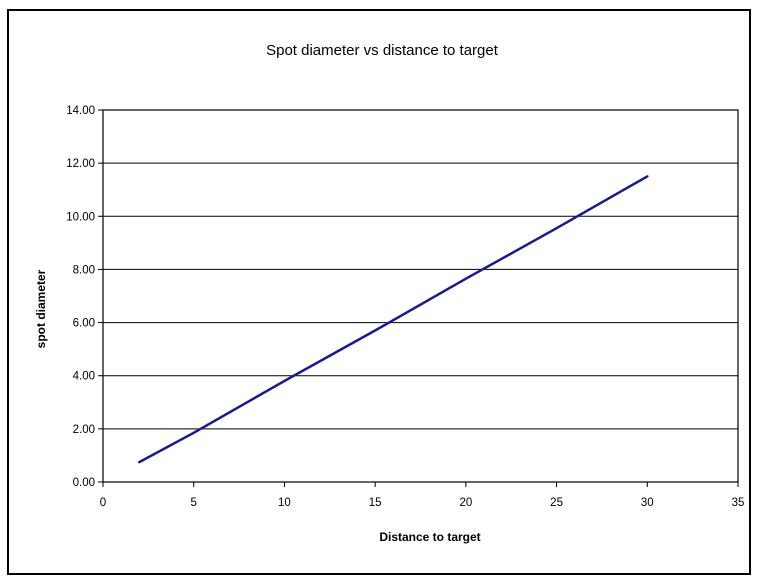 The image size is (768, 588). Describe the element at coordinates (465, 503) in the screenshot. I see `x-tick-label: 20` at that location.